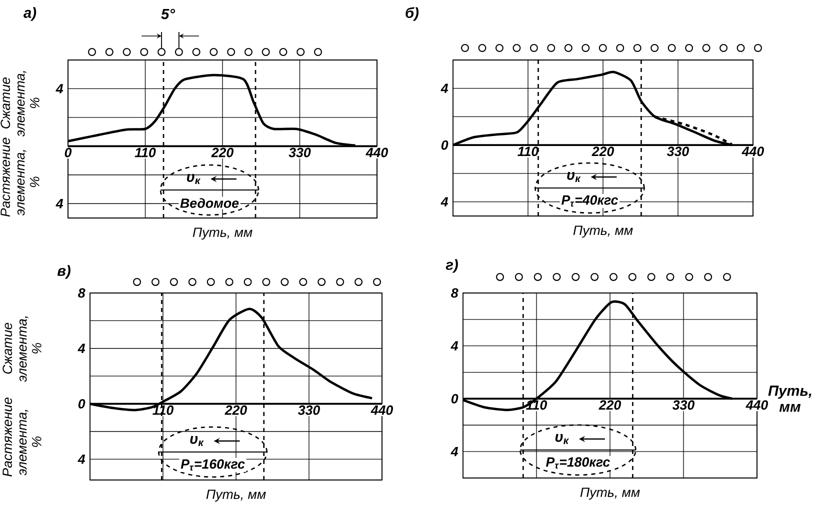 This screenshot has height=509, width=816. Describe the element at coordinates (168, 14) in the screenshot. I see `text: 5°` at that location.